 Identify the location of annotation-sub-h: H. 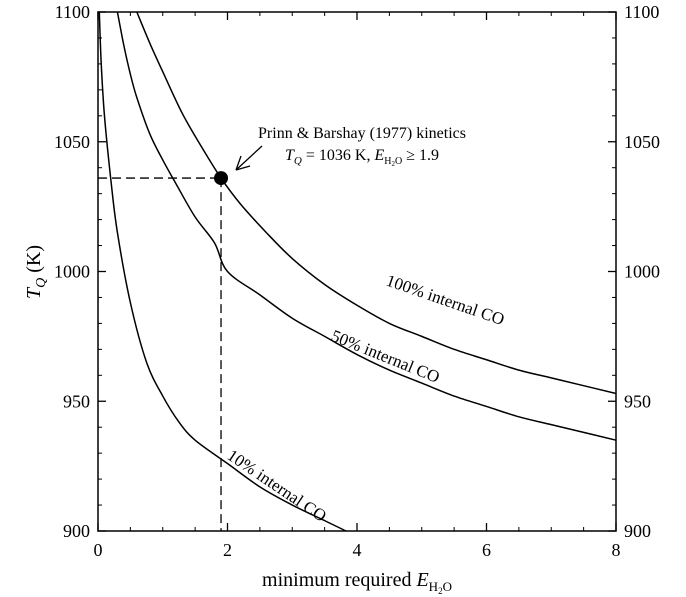
(387, 161).